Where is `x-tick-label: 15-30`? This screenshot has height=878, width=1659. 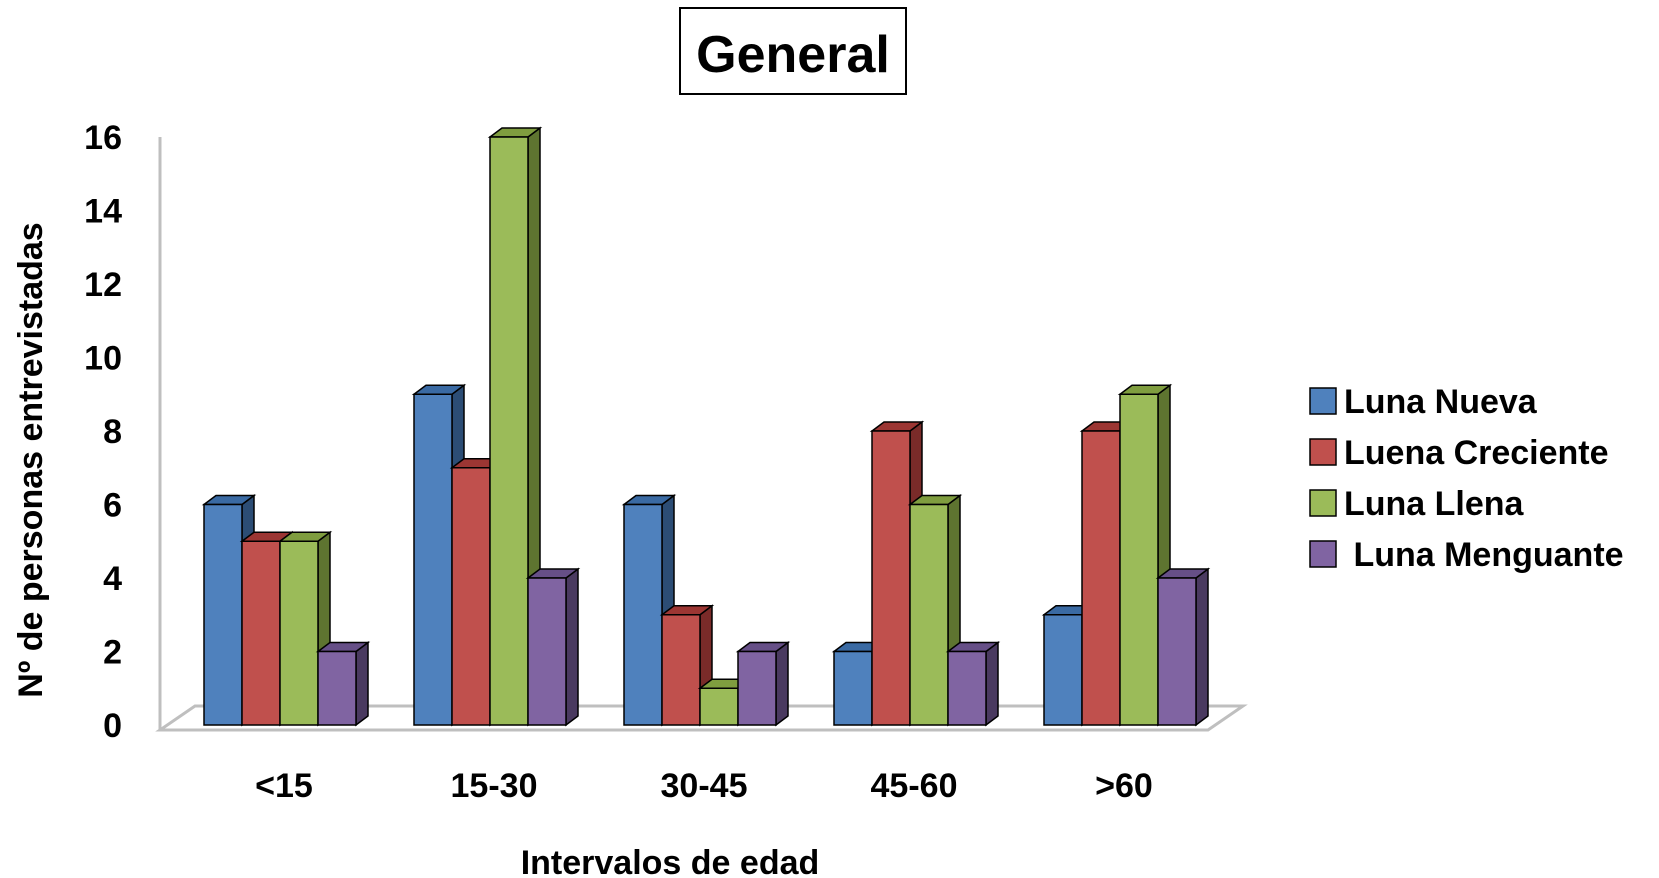 x-tick-label: 15-30 is located at coordinates (494, 786).